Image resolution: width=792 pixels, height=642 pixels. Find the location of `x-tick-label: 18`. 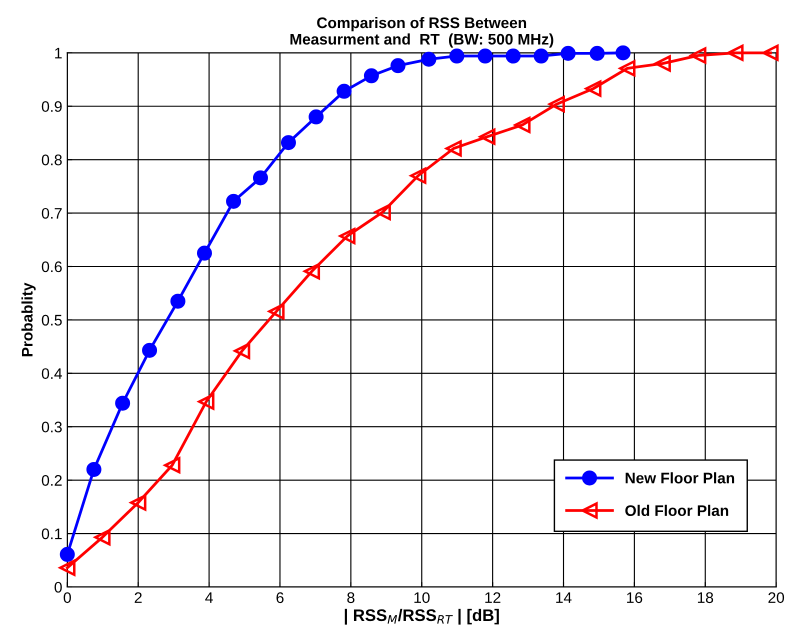

x-tick-label: 18 is located at coordinates (706, 598).